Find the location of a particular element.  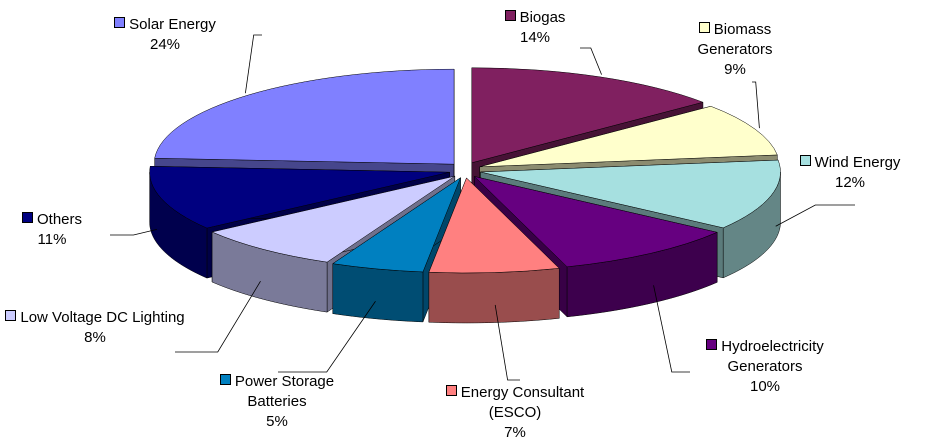

value-label: 12% is located at coordinates (850, 182).